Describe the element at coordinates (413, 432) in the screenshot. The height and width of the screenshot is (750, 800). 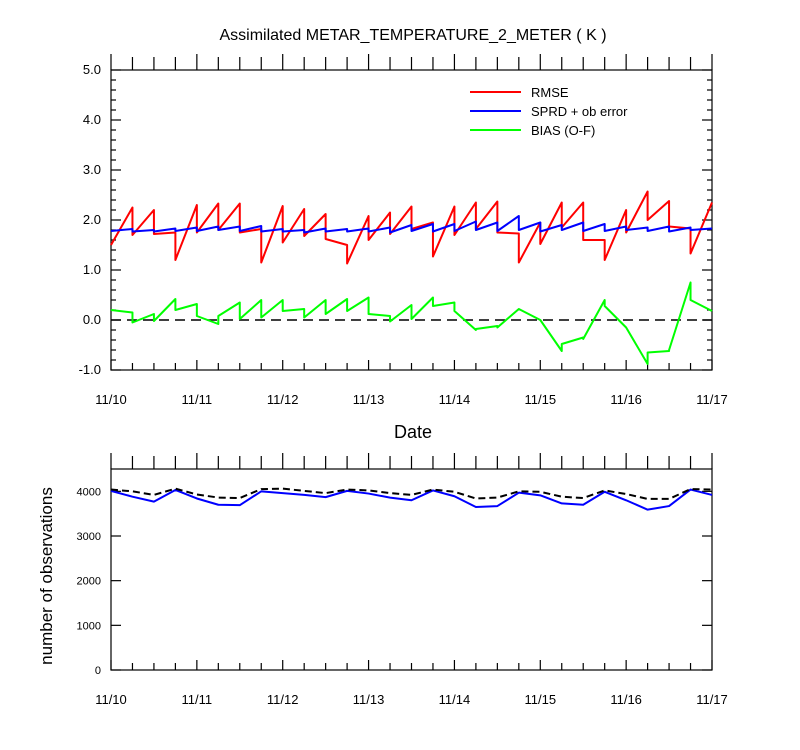
I see `top-x-axis-label: Date` at that location.